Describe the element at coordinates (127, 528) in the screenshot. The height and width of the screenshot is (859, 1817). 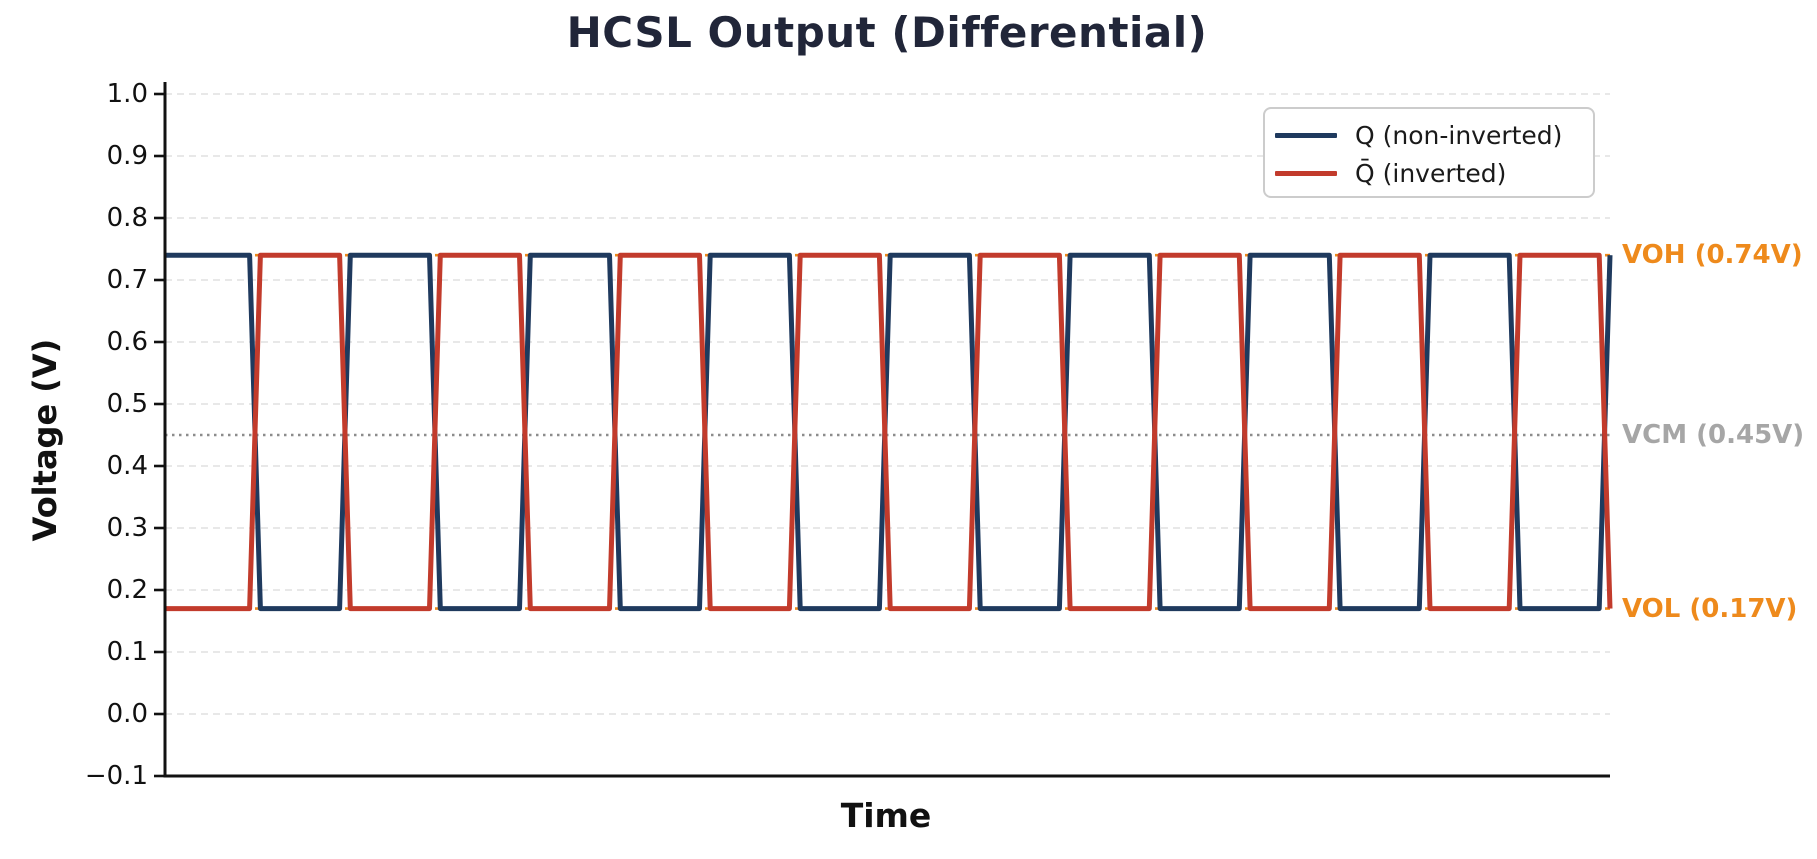
I see `y-tick-label: 0.3` at that location.